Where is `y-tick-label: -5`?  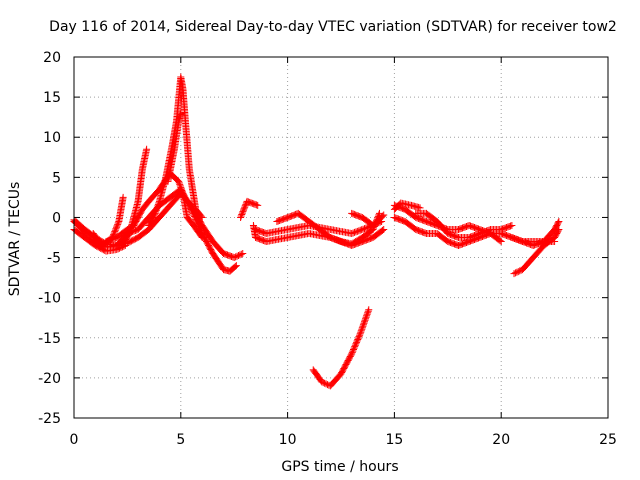 y-tick-label: -5 is located at coordinates (54, 259).